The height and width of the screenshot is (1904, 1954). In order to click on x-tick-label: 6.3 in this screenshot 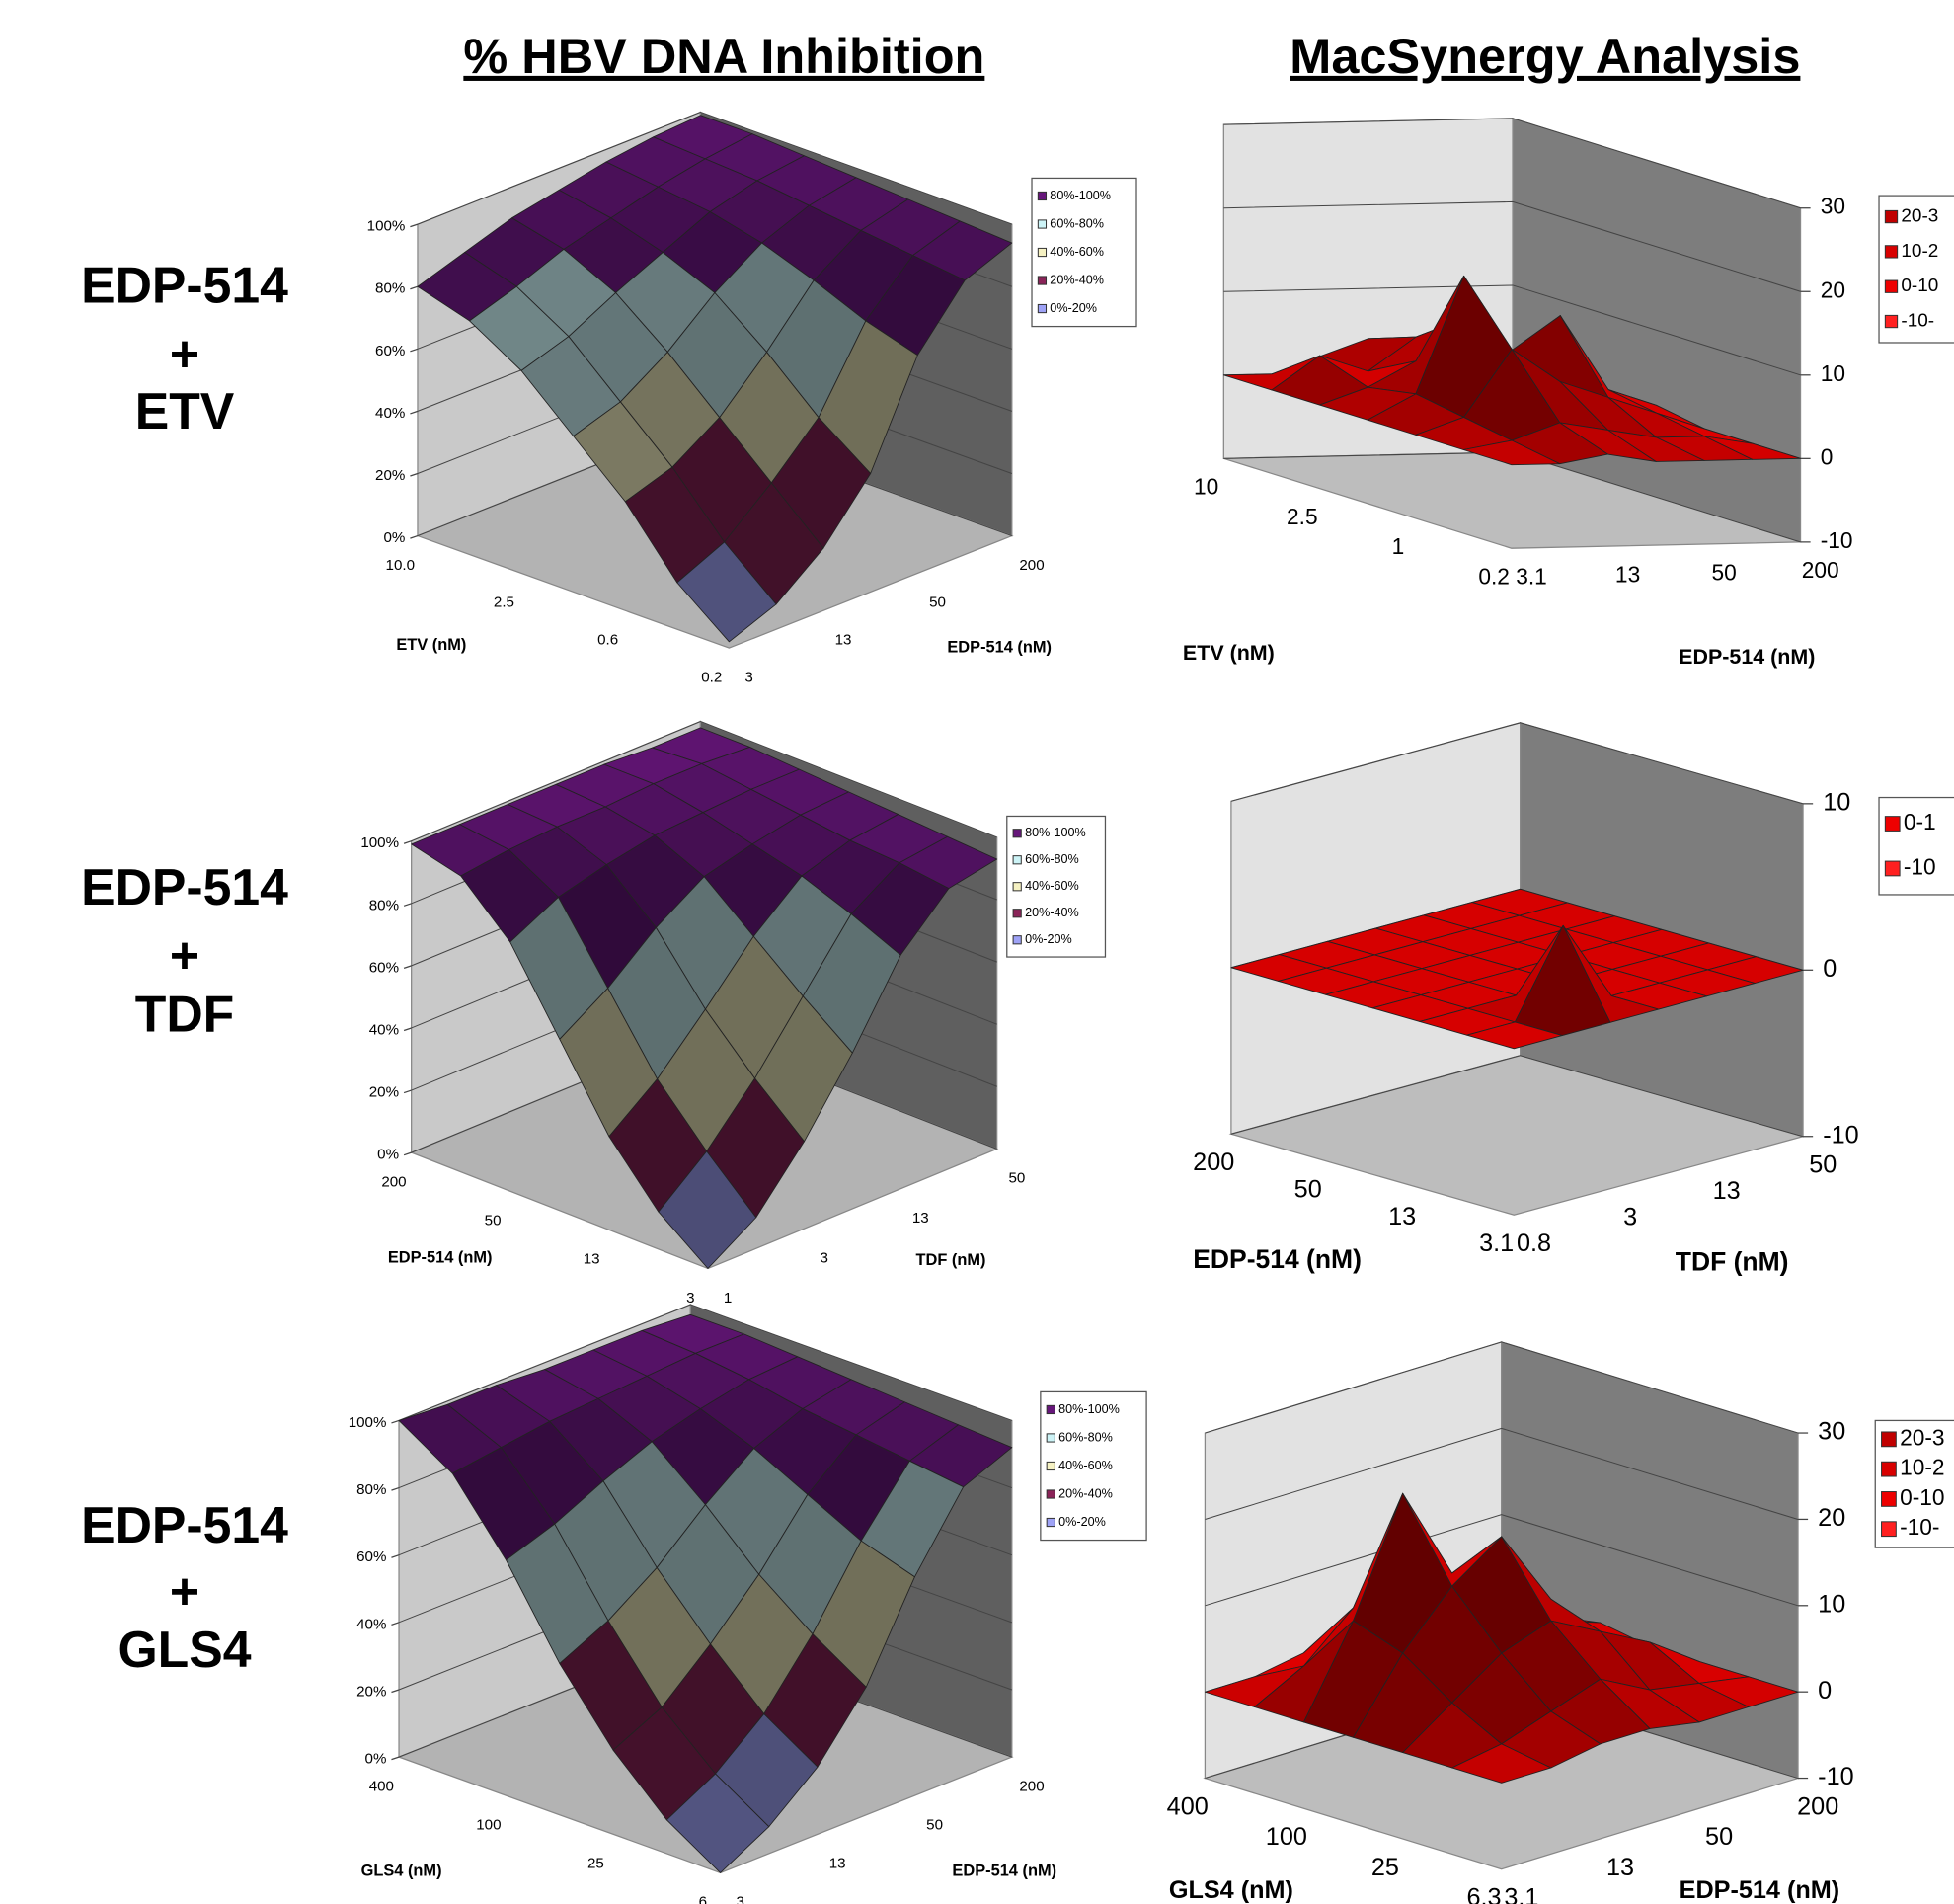, I will do `click(1484, 1894)`.